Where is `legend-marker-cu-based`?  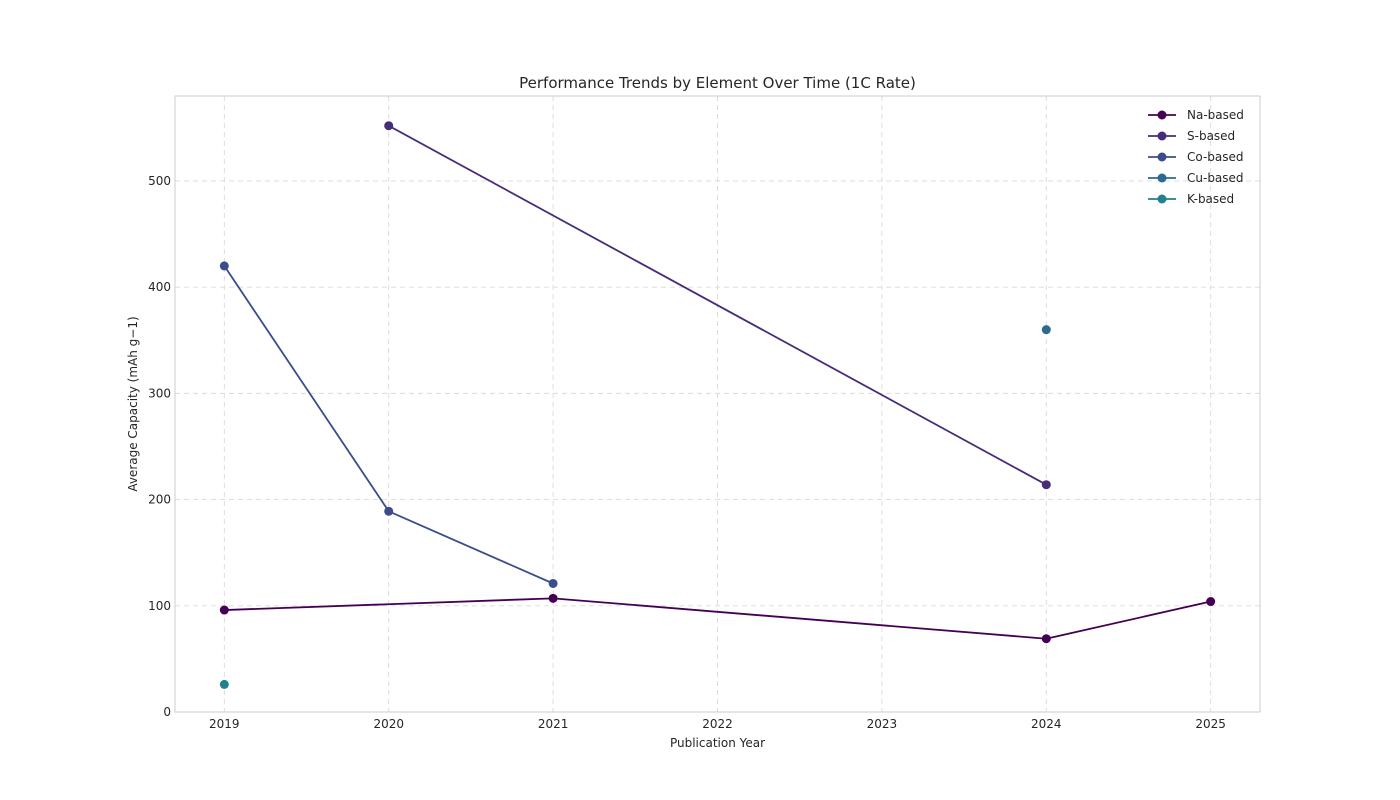 legend-marker-cu-based is located at coordinates (1162, 178).